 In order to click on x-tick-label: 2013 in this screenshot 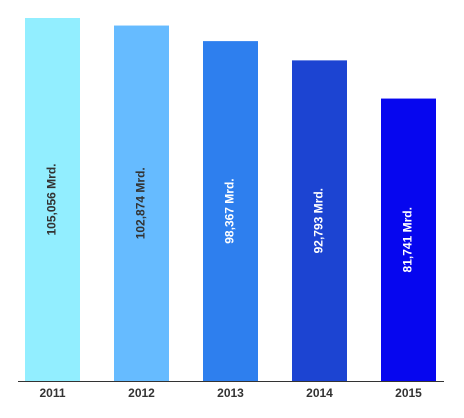, I will do `click(230, 393)`.